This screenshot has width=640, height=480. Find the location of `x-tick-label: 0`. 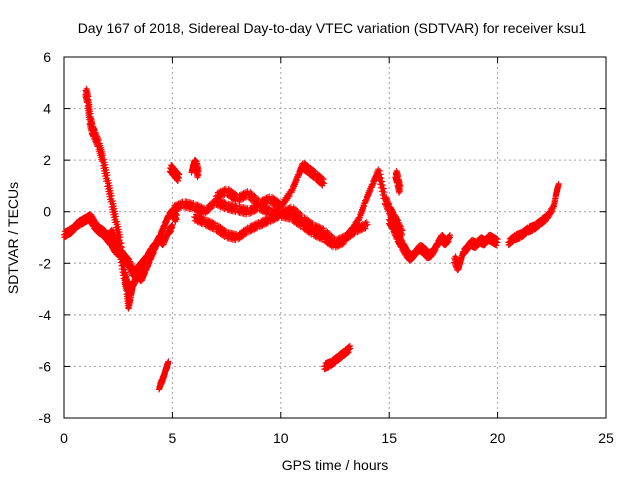

x-tick-label: 0 is located at coordinates (64, 438).